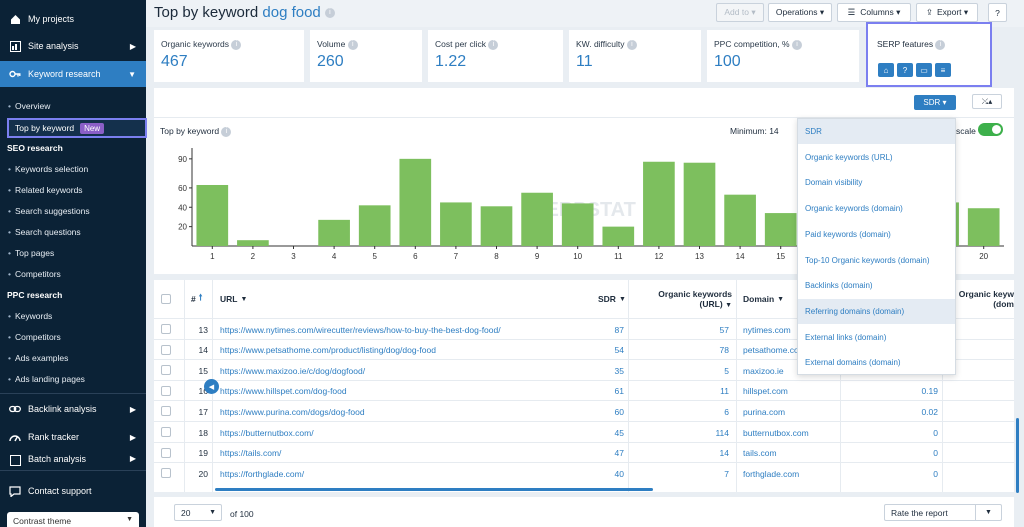 This screenshot has width=1024, height=527. Describe the element at coordinates (765, 391) in the screenshot. I see `domain-link: hillspet.com` at that location.